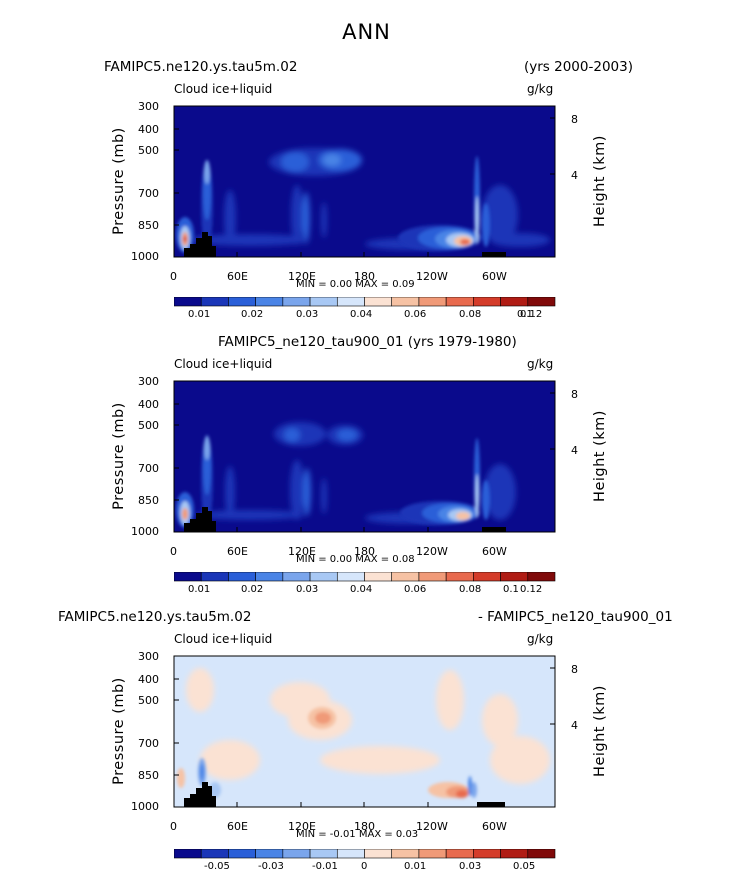  Describe the element at coordinates (148, 129) in the screenshot. I see `panel1-ytick: 400` at that location.